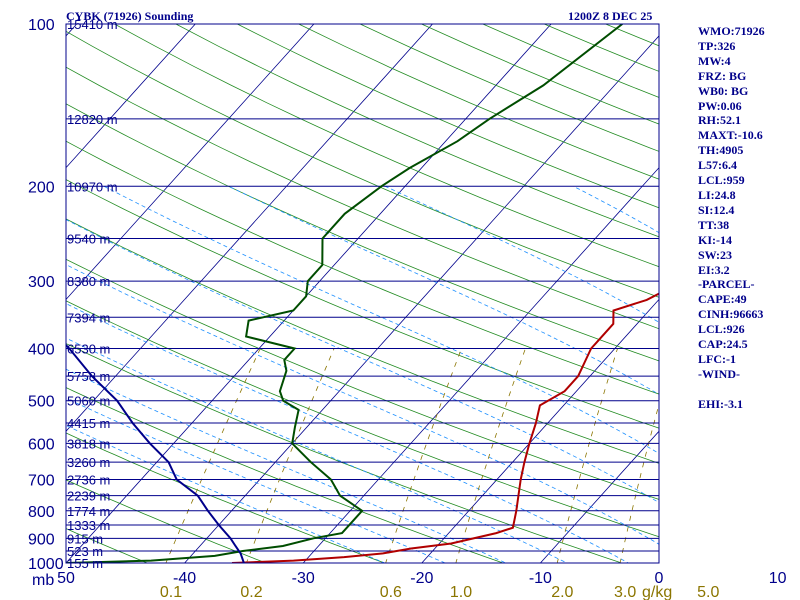 This screenshot has height=600, width=800. What do you see at coordinates (719, 120) in the screenshot?
I see `sounding-index: RH:52.1` at bounding box center [719, 120].